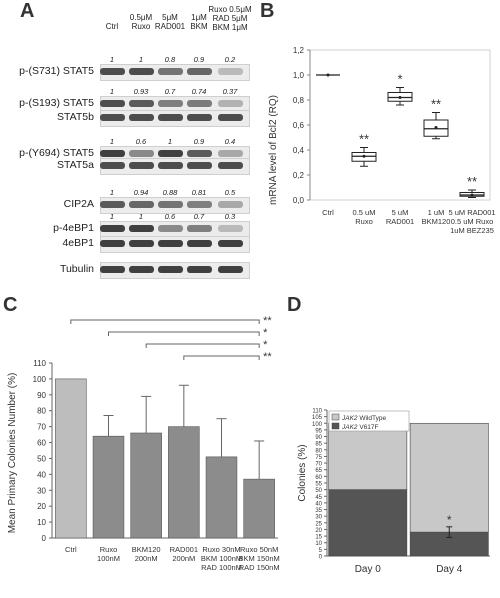 This screenshot has height=598, width=500. I want to click on wb-quantification: 0.6, so click(141, 141).